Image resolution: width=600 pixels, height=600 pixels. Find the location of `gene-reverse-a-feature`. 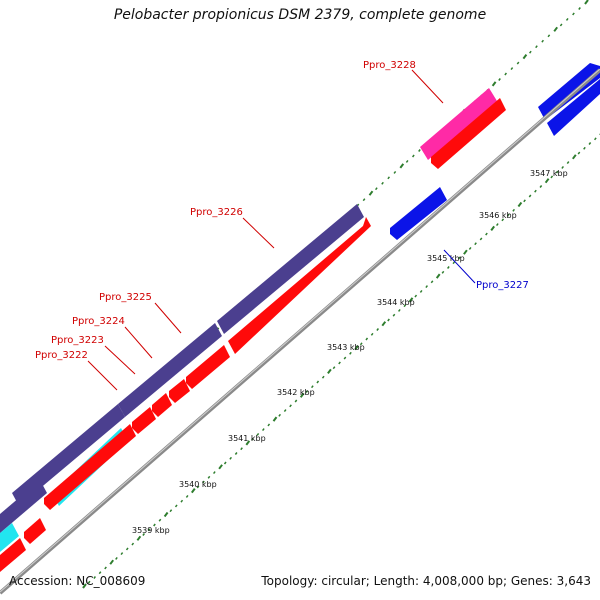

gene-reverse-a-feature is located at coordinates (208, 367).